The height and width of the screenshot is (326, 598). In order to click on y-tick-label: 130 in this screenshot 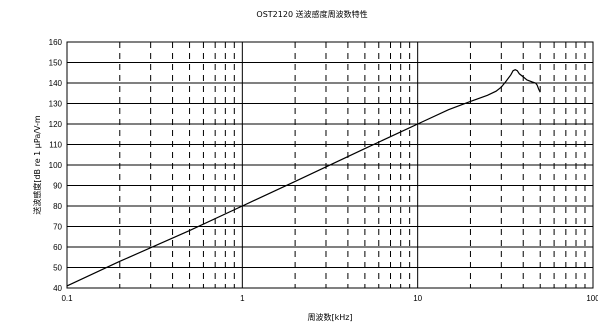, I will do `click(56, 104)`.